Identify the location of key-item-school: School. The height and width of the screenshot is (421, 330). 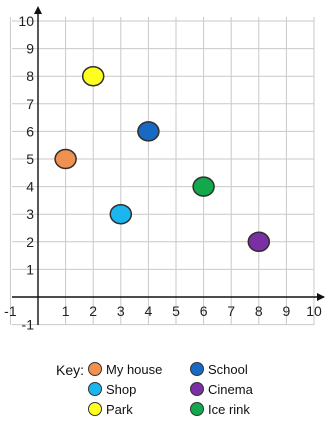
(219, 369).